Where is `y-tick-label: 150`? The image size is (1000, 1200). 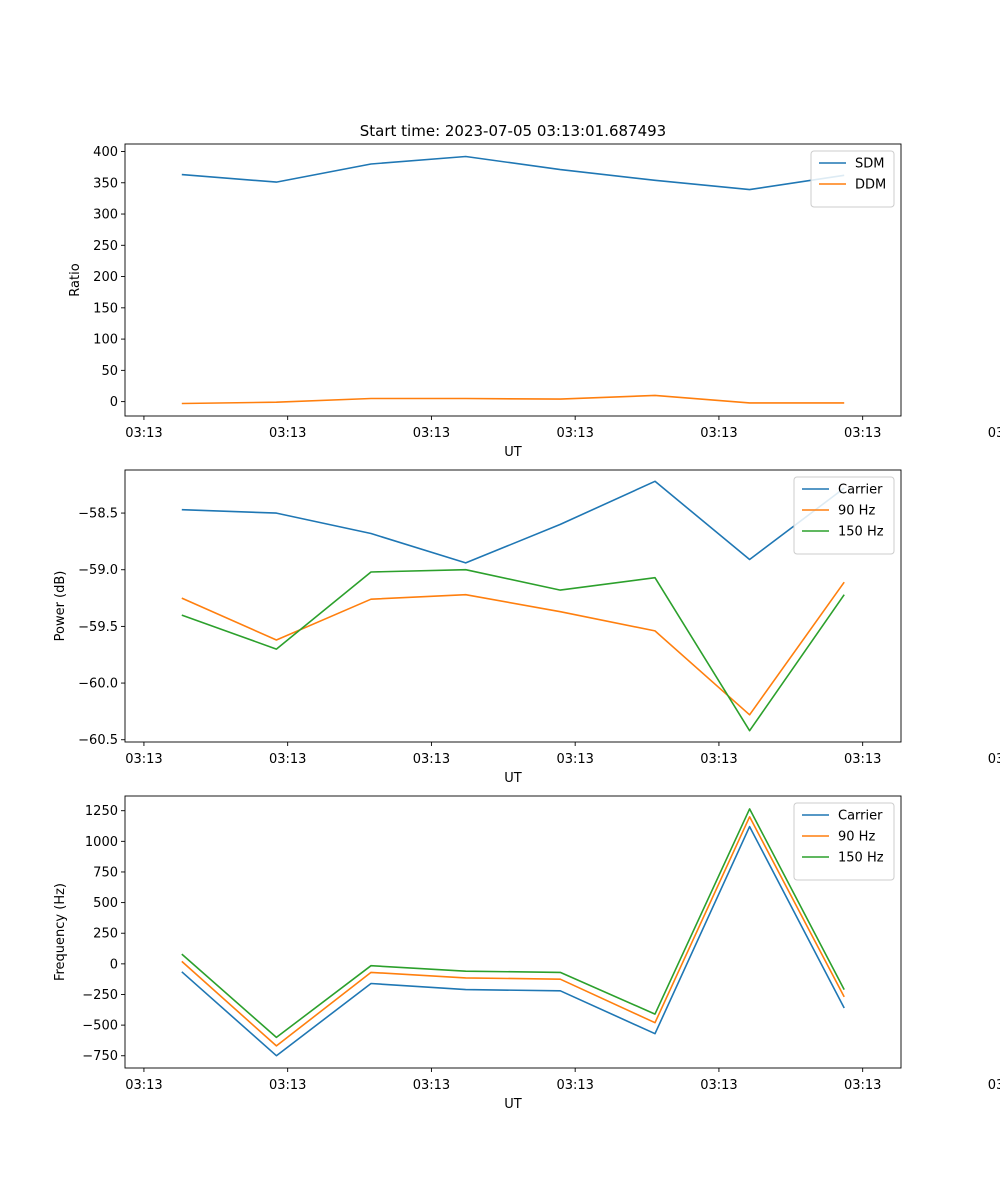 y-tick-label: 150 is located at coordinates (105, 308).